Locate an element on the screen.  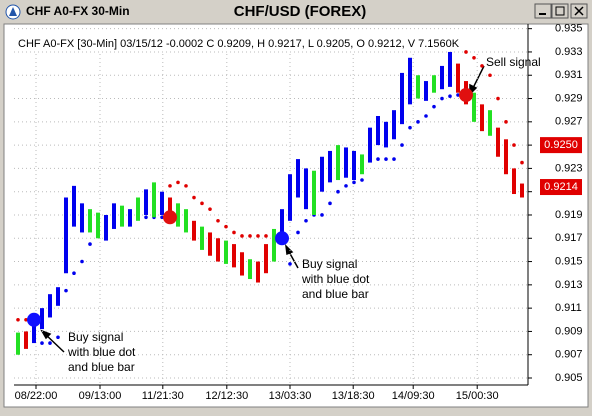
x-tick-label: 09/13:00 is located at coordinates (100, 396).